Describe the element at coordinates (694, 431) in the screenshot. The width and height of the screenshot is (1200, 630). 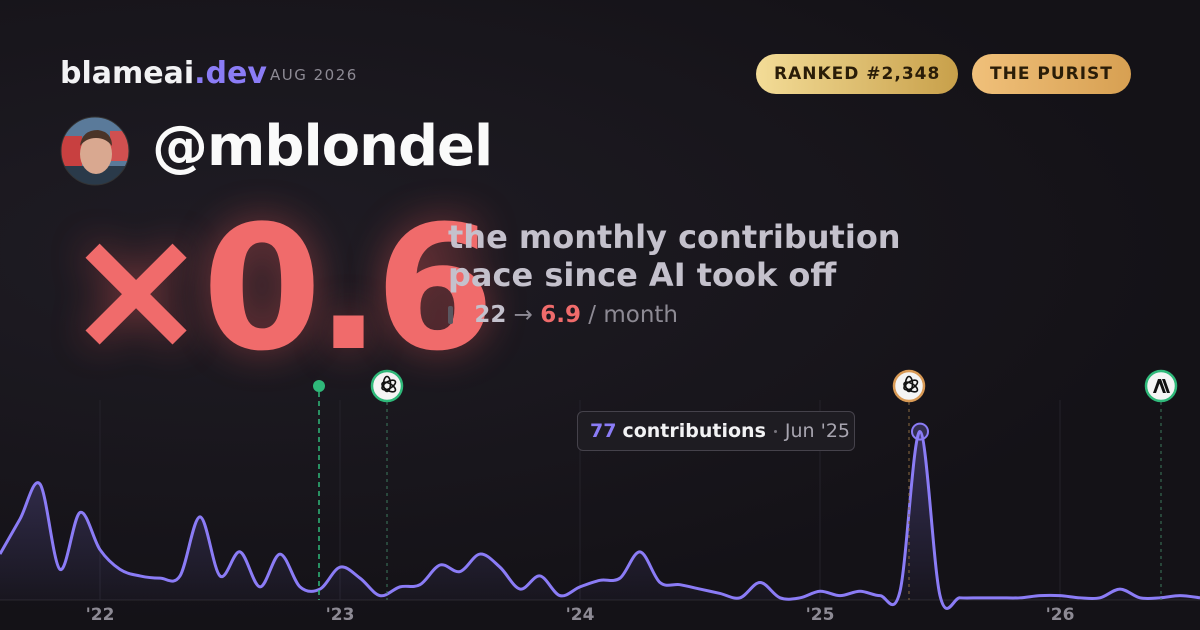
I see `tooltip-text: contributions` at that location.